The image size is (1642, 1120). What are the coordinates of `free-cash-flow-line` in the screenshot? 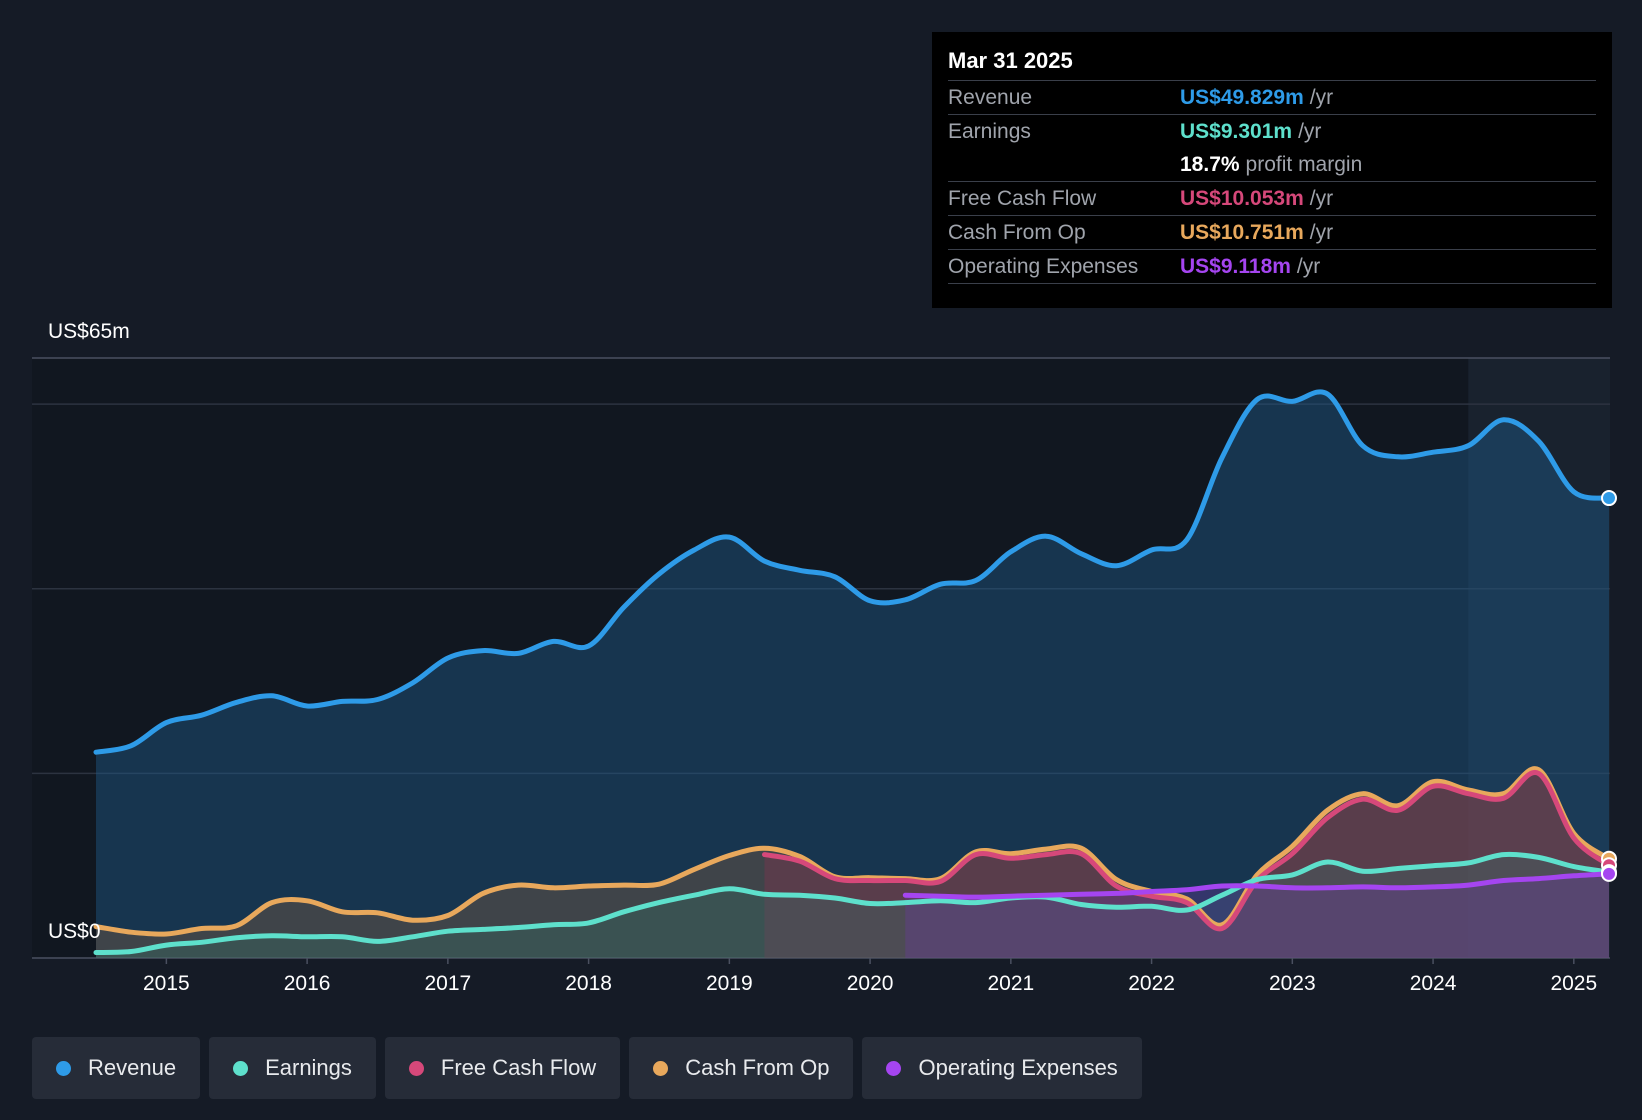 It's located at (1187, 850).